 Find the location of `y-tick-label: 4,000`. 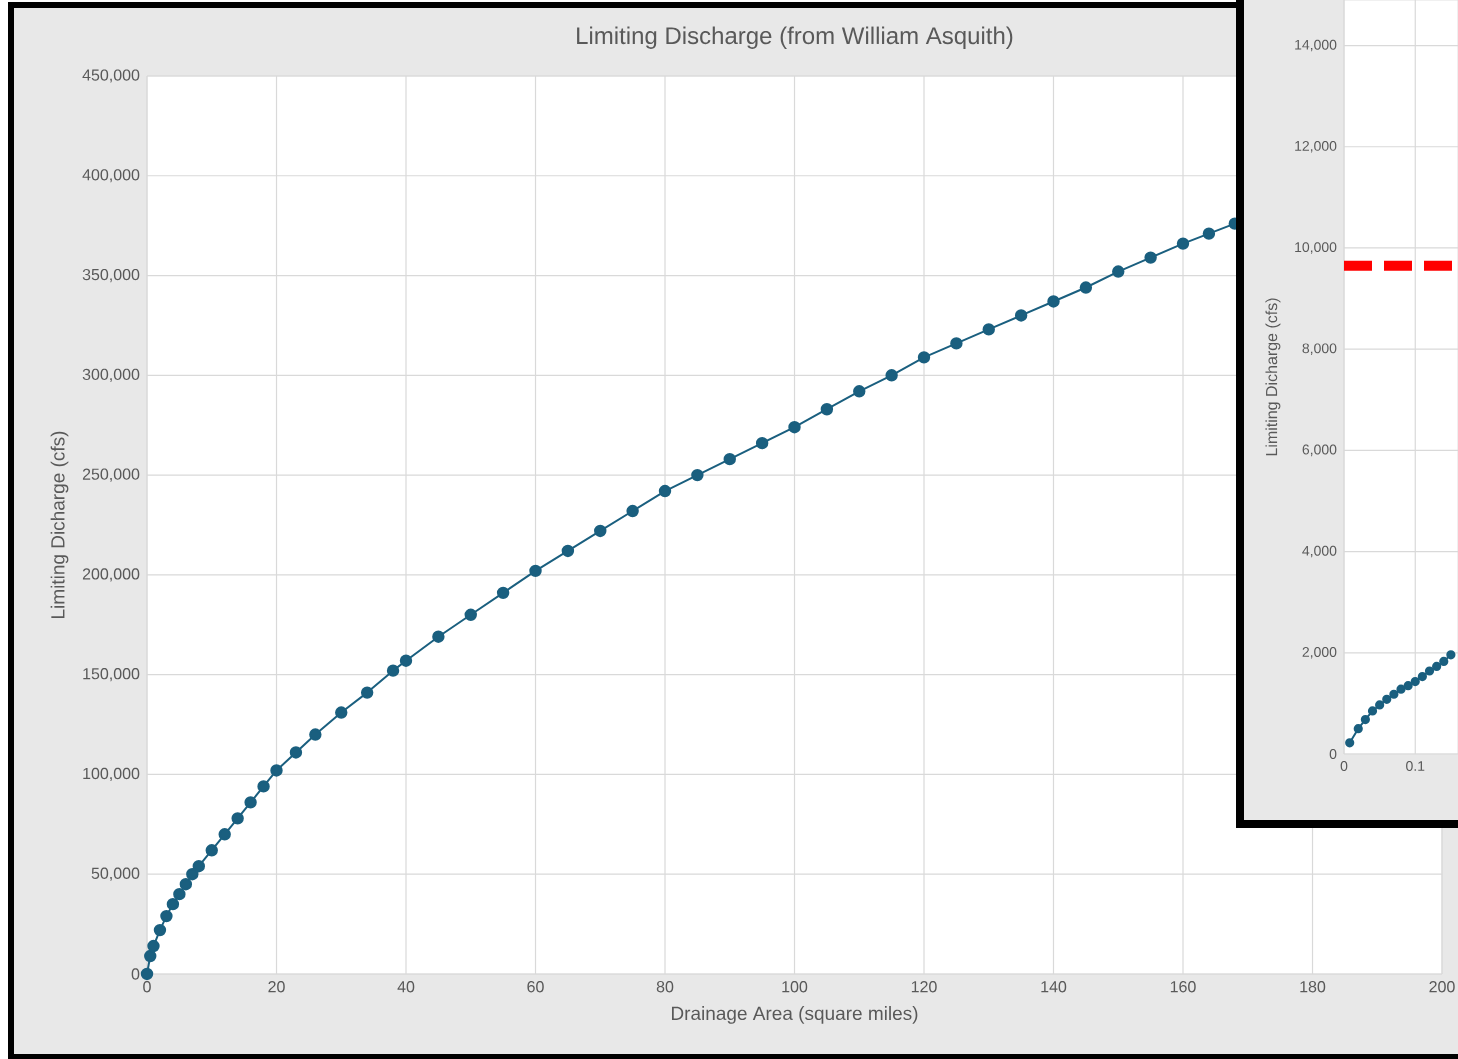

y-tick-label: 4,000 is located at coordinates (1319, 551).